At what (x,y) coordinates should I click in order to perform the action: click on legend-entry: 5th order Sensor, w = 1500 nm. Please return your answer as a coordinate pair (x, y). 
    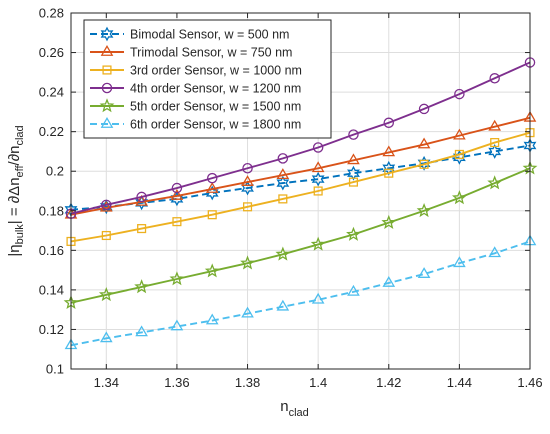
    Looking at the image, I should click on (195, 106).